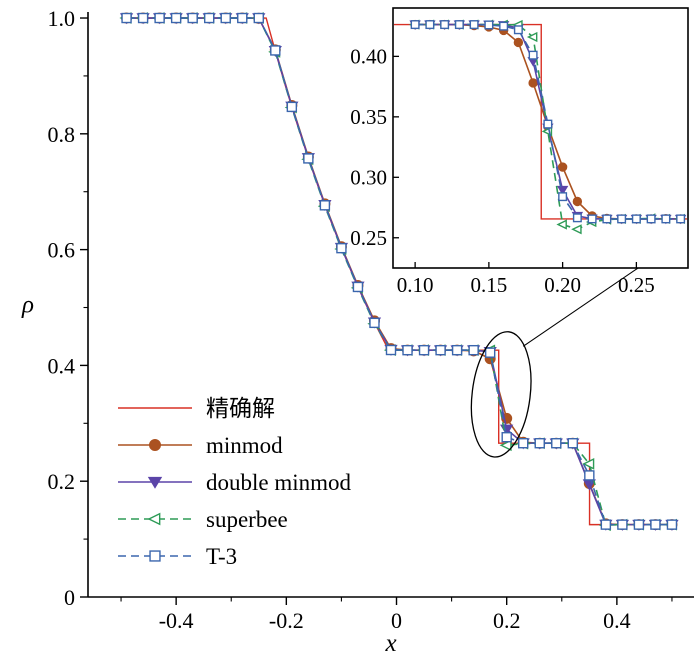 Image resolution: width=700 pixels, height=660 pixels. I want to click on legend-label-exact: 精确解, so click(240, 408).